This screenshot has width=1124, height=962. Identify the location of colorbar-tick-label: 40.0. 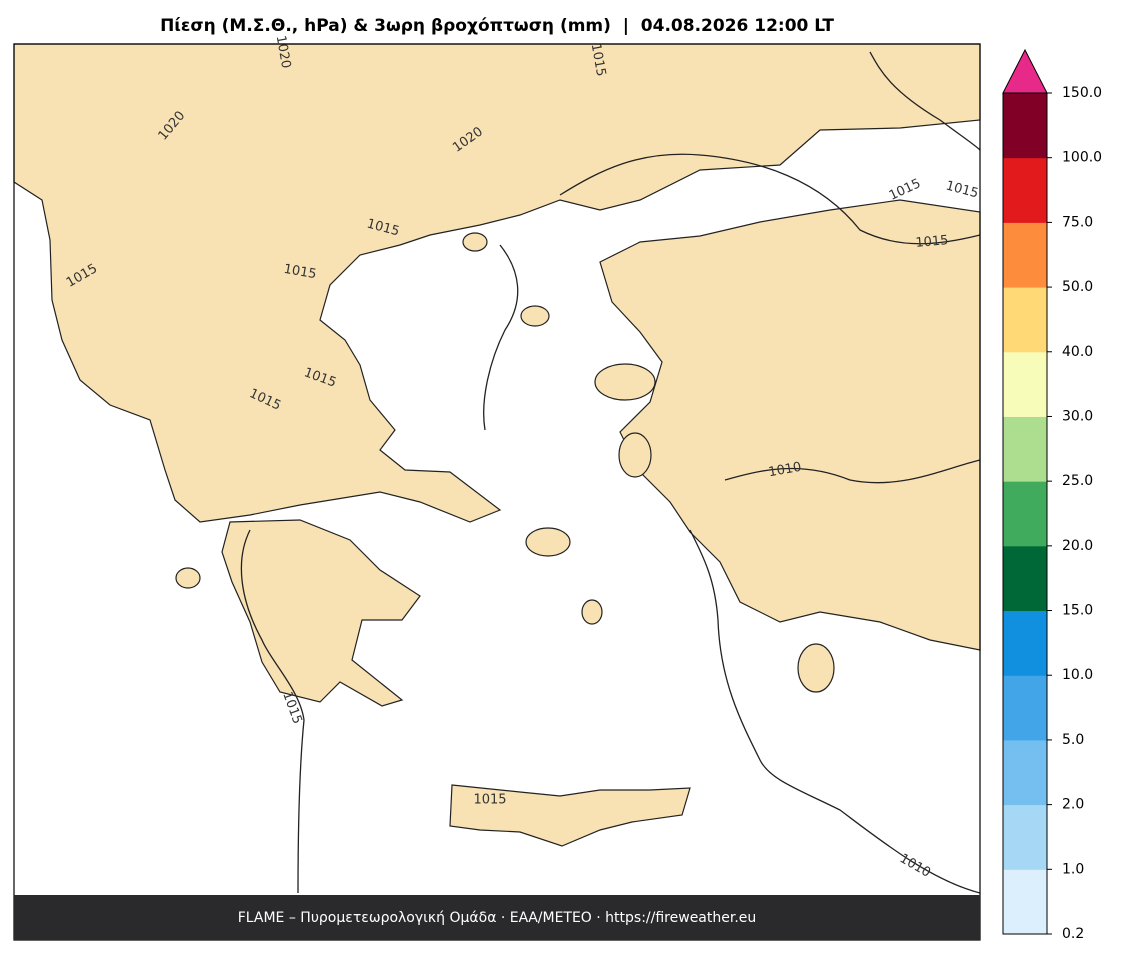
(1077, 352).